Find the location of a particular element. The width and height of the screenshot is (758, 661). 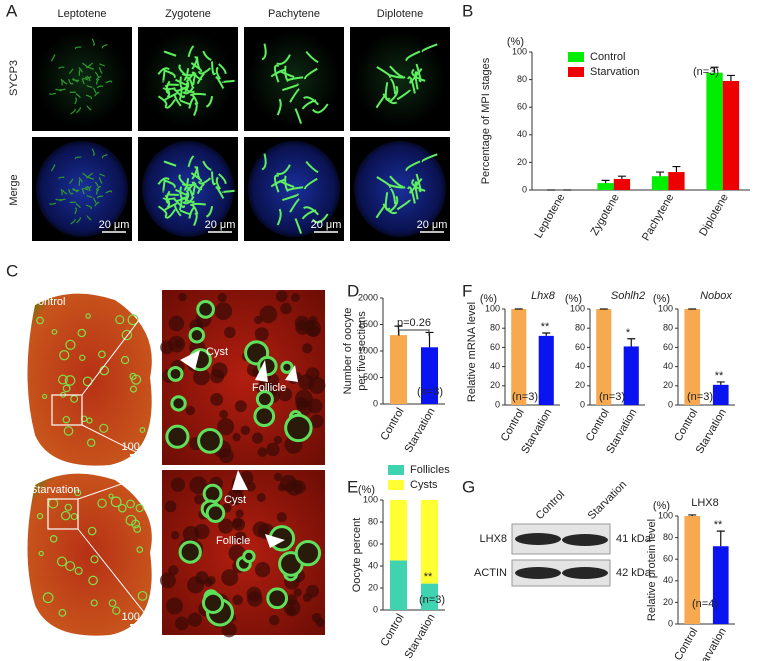

band-label: LHX8 is located at coordinates (493, 539).